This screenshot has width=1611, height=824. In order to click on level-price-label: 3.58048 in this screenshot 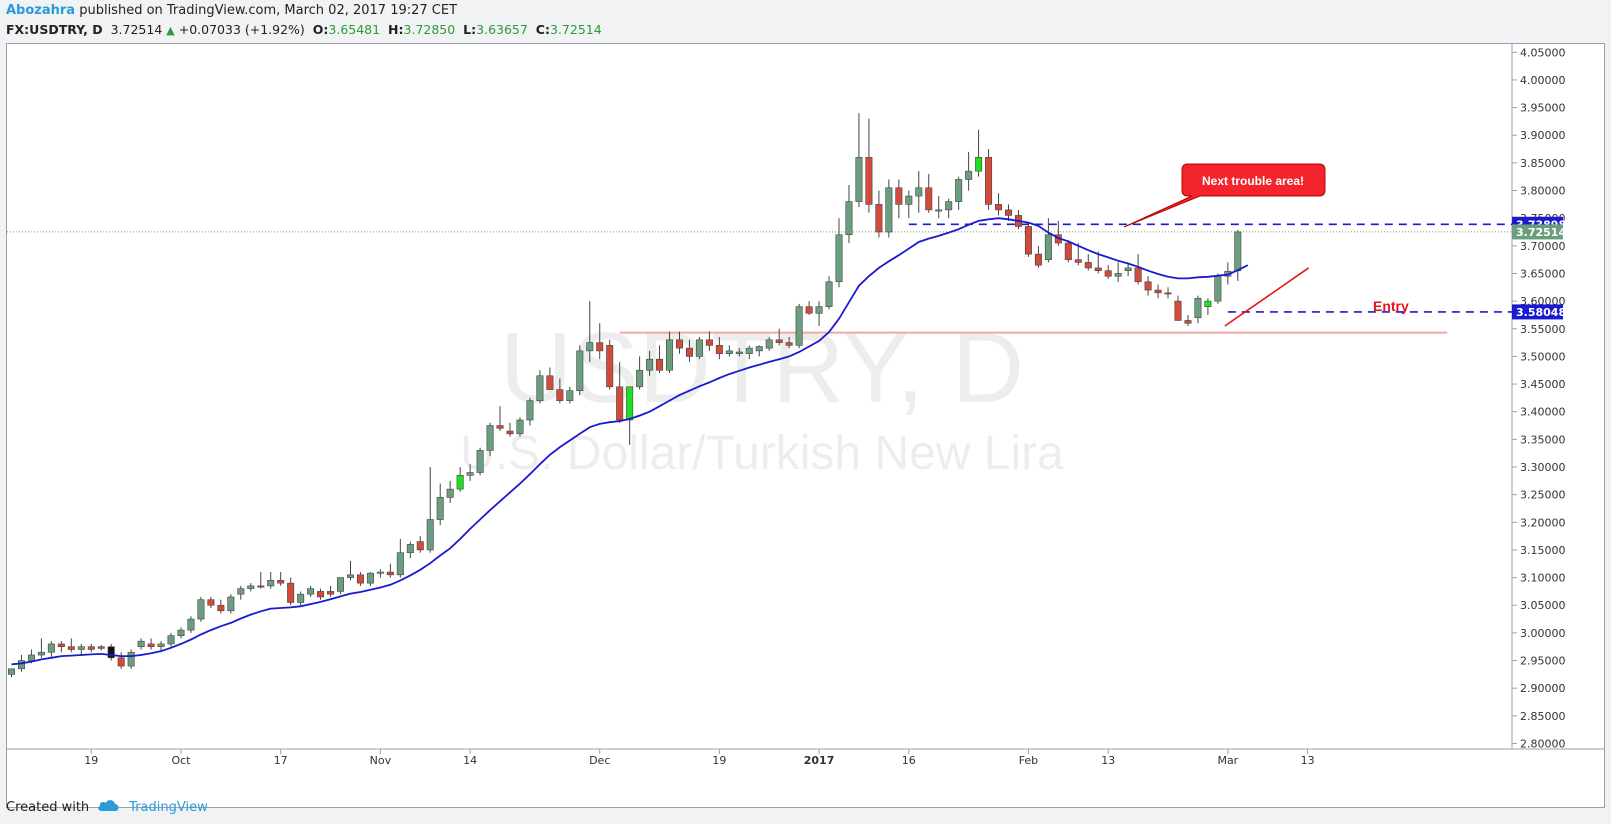, I will do `click(1541, 312)`.